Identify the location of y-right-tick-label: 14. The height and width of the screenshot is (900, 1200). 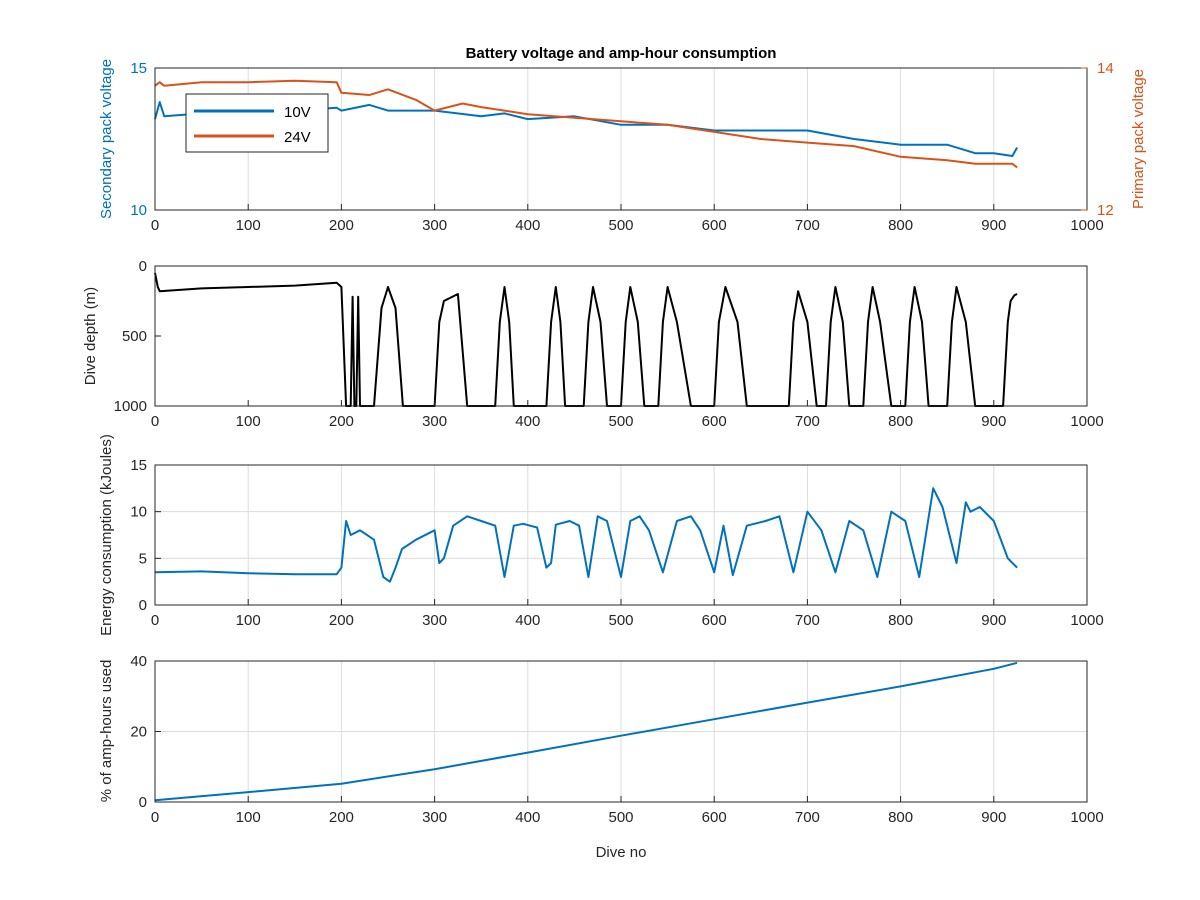
(1105, 68).